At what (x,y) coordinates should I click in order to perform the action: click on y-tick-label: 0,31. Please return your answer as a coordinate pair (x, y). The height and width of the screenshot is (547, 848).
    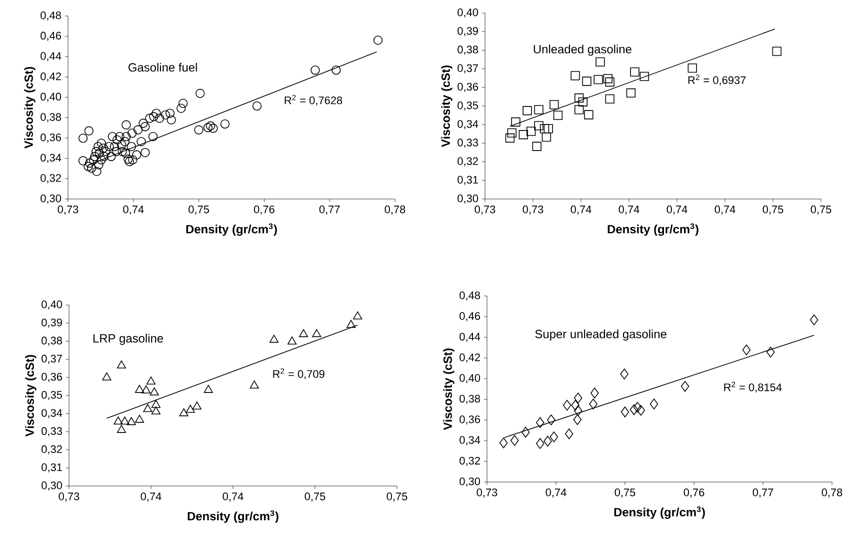
    Looking at the image, I should click on (52, 467).